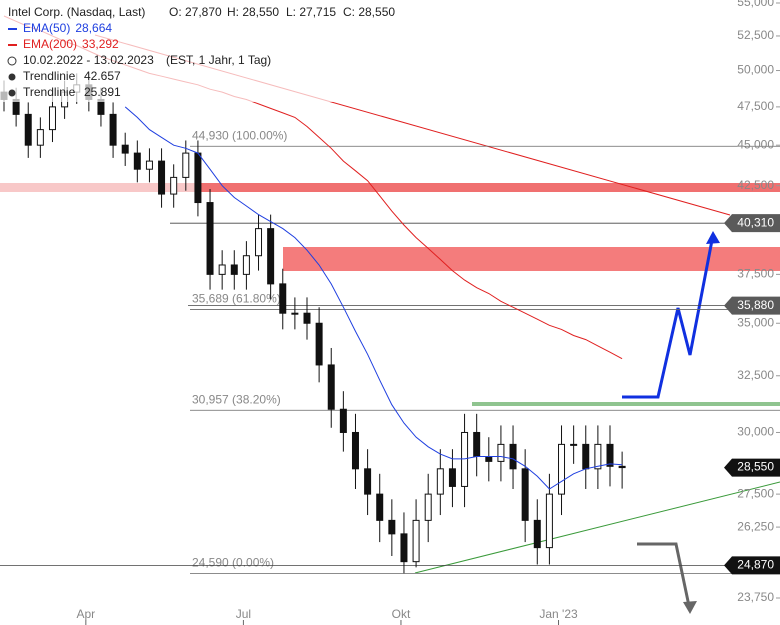 The width and height of the screenshot is (780, 625). What do you see at coordinates (233, 563) in the screenshot?
I see `fib-label: 24,590 (0.00%)` at bounding box center [233, 563].